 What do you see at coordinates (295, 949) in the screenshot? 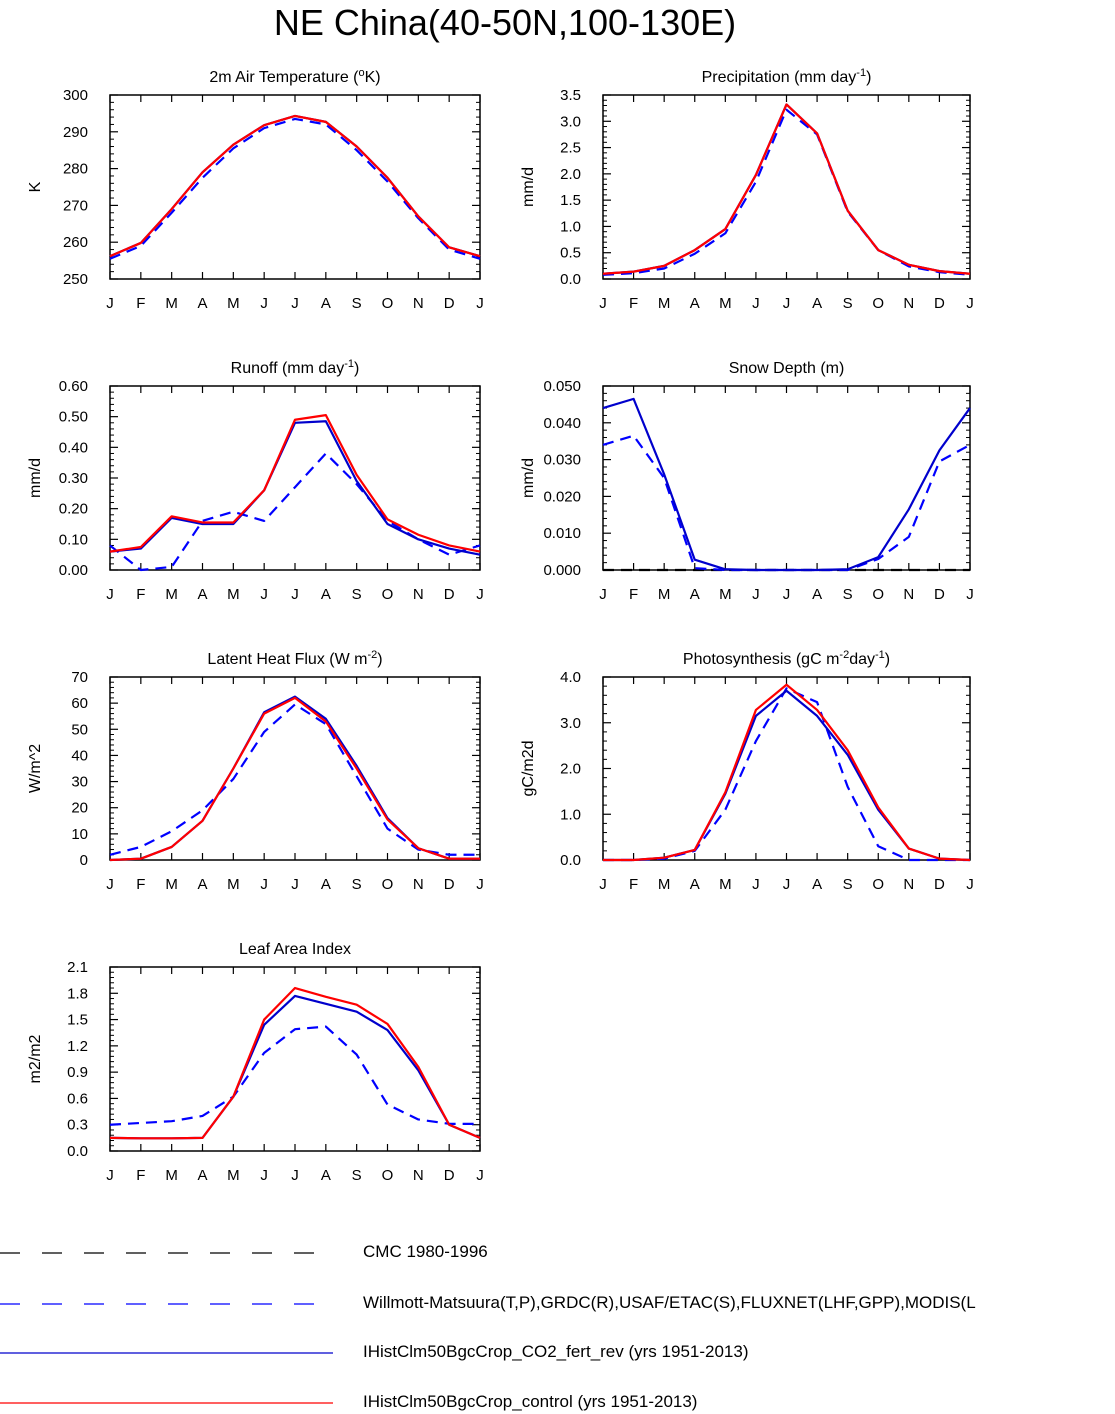
I see `panel-title: Leaf Area Index` at bounding box center [295, 949].